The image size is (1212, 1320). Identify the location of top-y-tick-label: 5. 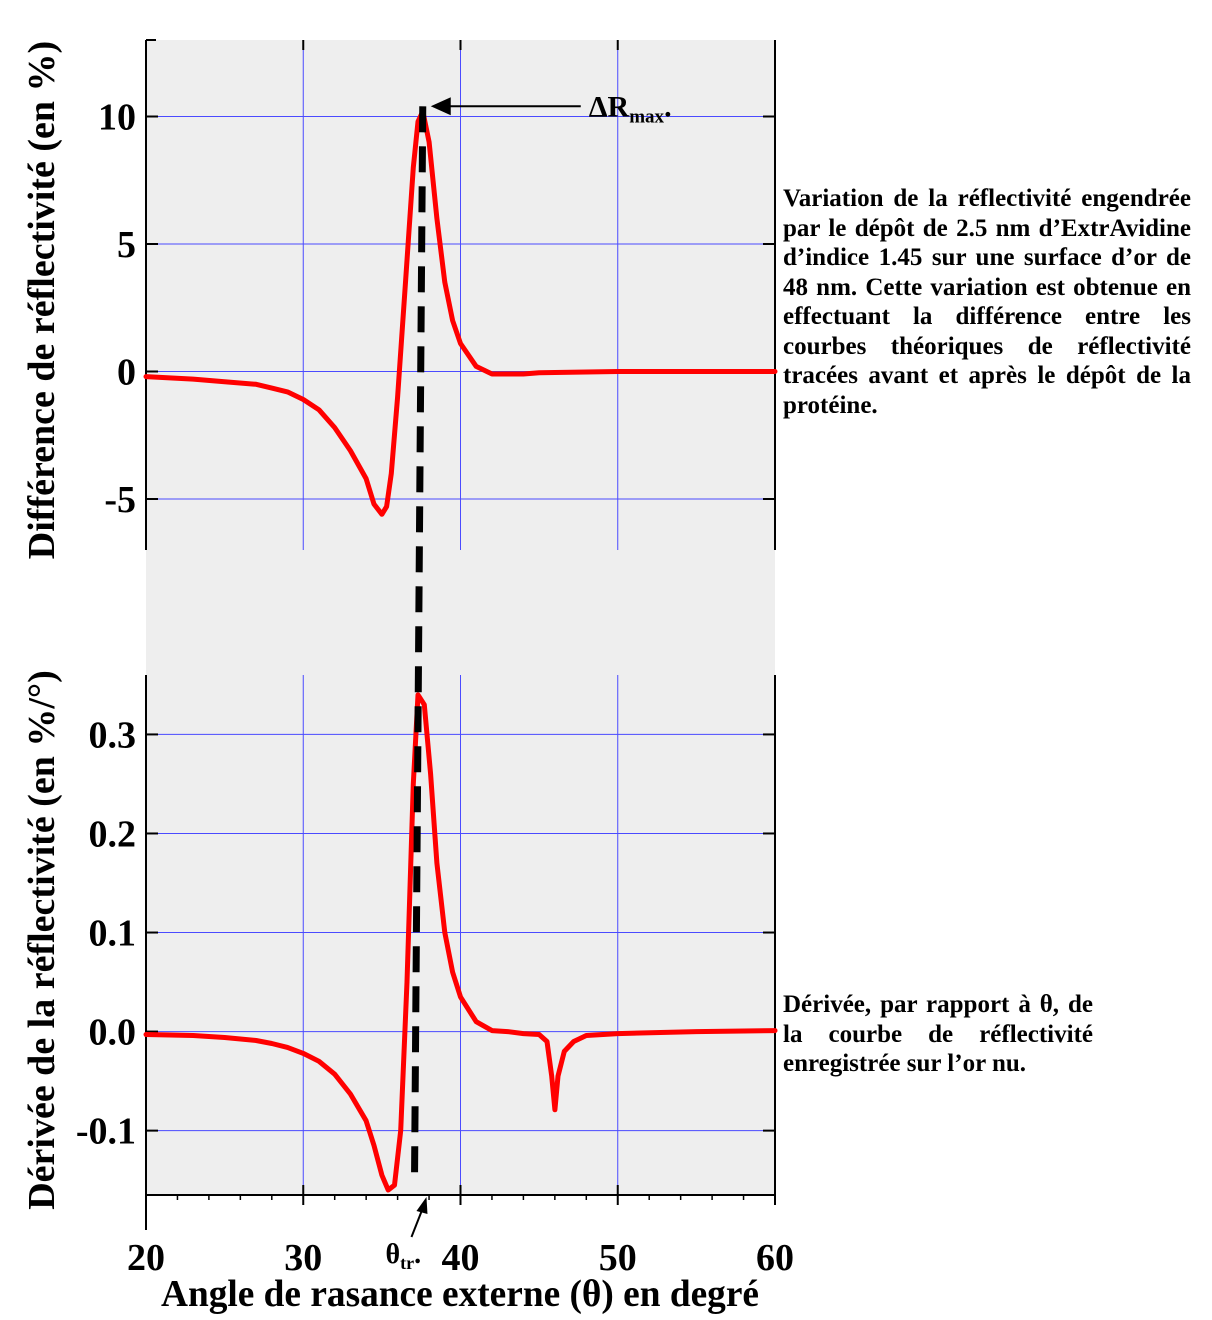
(126, 245).